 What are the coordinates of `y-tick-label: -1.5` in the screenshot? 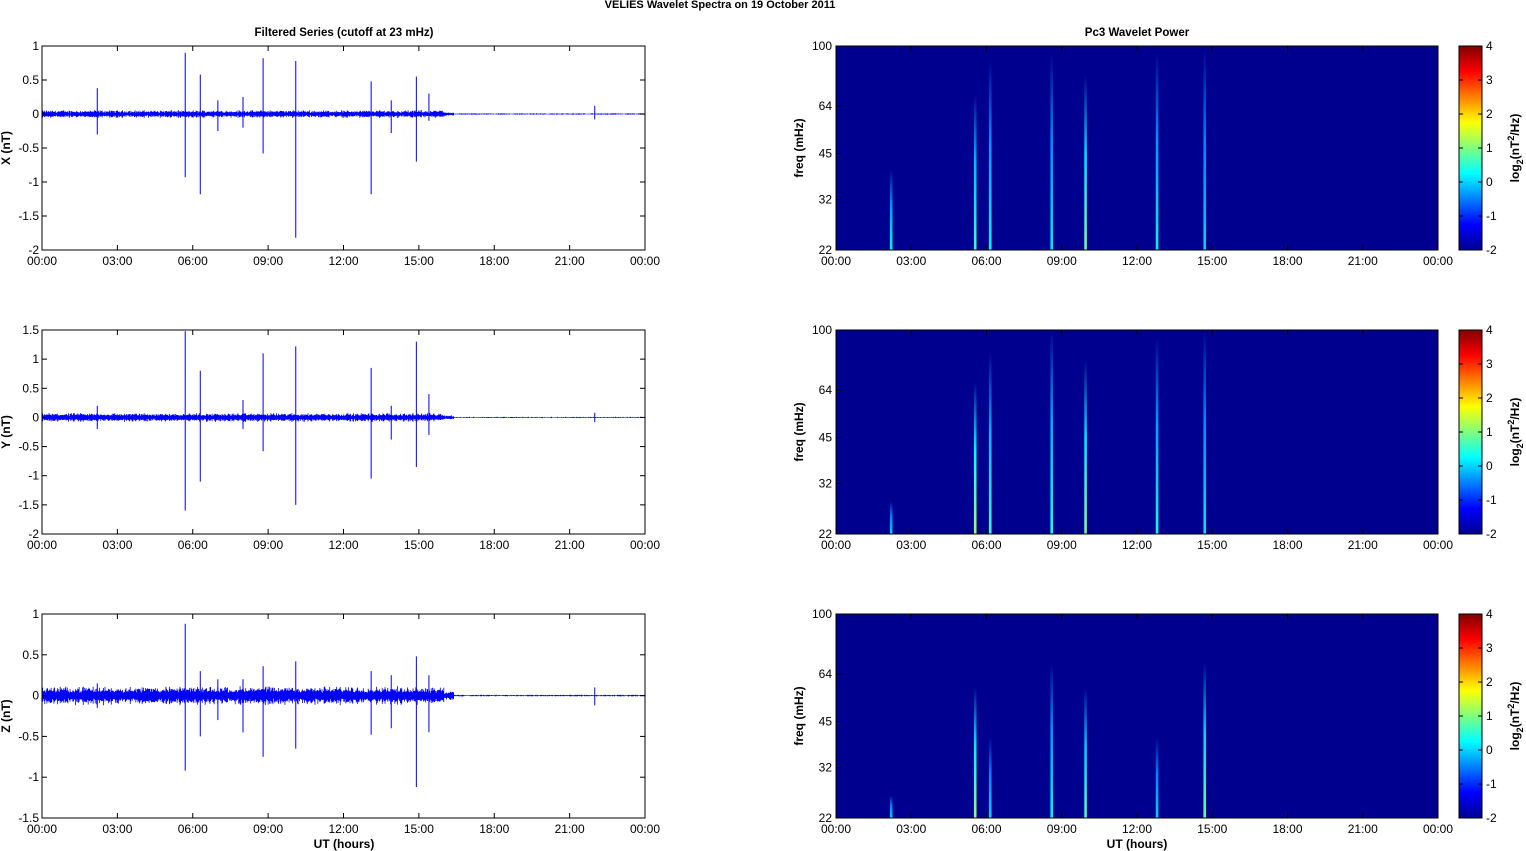 It's located at (28, 216).